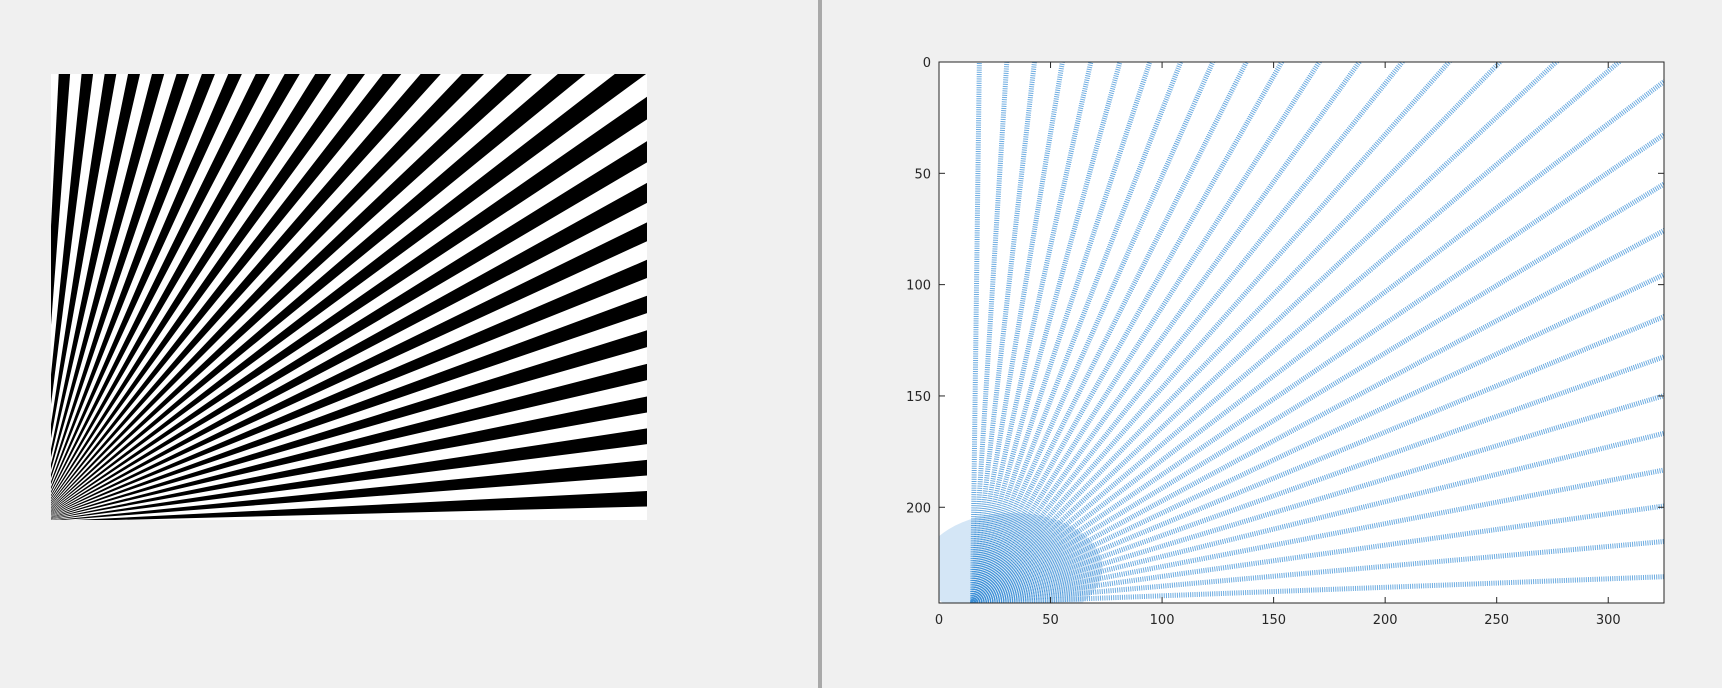  Describe the element at coordinates (1162, 620) in the screenshot. I see `x-tick-label: 100` at that location.